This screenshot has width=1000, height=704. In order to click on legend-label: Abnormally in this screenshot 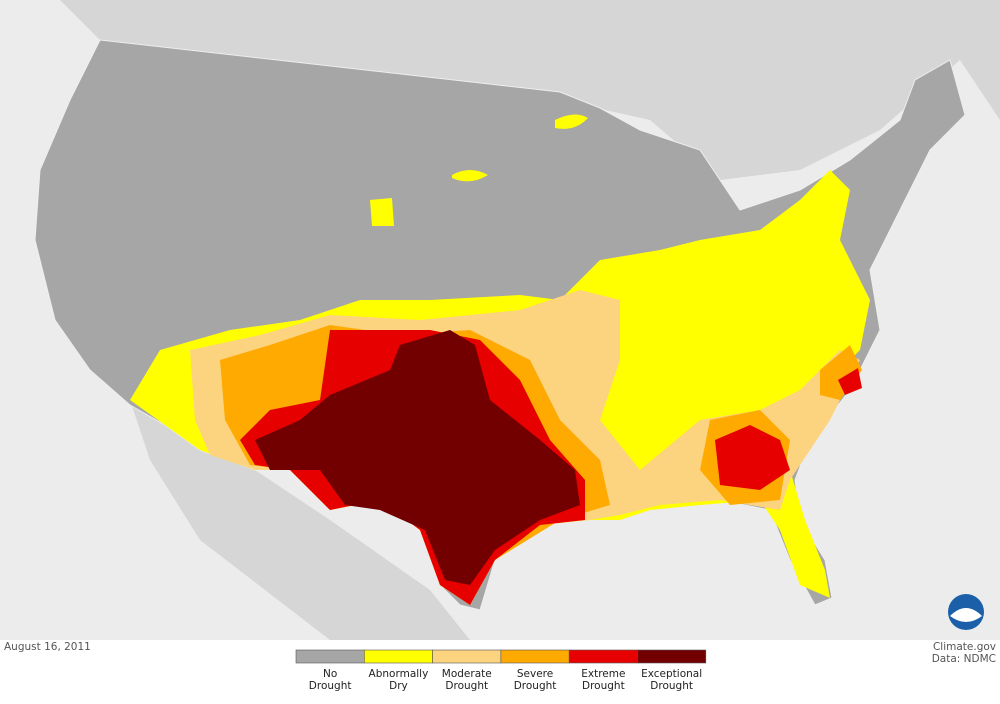, I will do `click(399, 674)`.